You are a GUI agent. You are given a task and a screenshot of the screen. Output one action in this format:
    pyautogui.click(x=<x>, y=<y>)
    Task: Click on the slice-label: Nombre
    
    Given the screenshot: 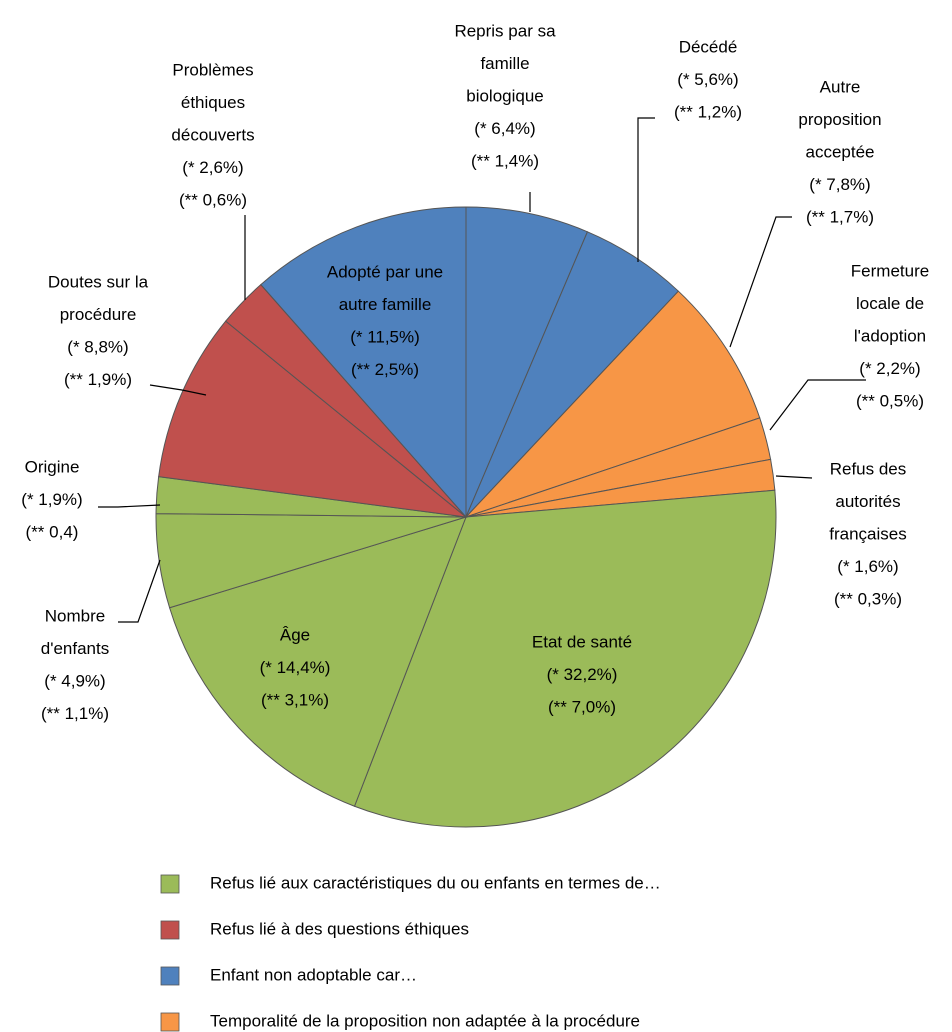 What is the action you would take?
    pyautogui.click(x=75, y=615)
    